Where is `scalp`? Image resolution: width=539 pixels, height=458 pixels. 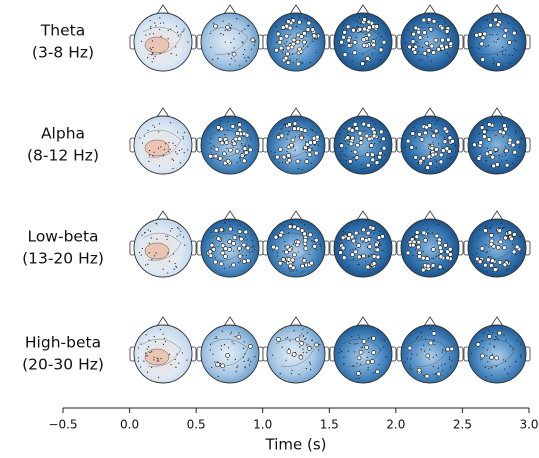 scalp is located at coordinates (230, 145).